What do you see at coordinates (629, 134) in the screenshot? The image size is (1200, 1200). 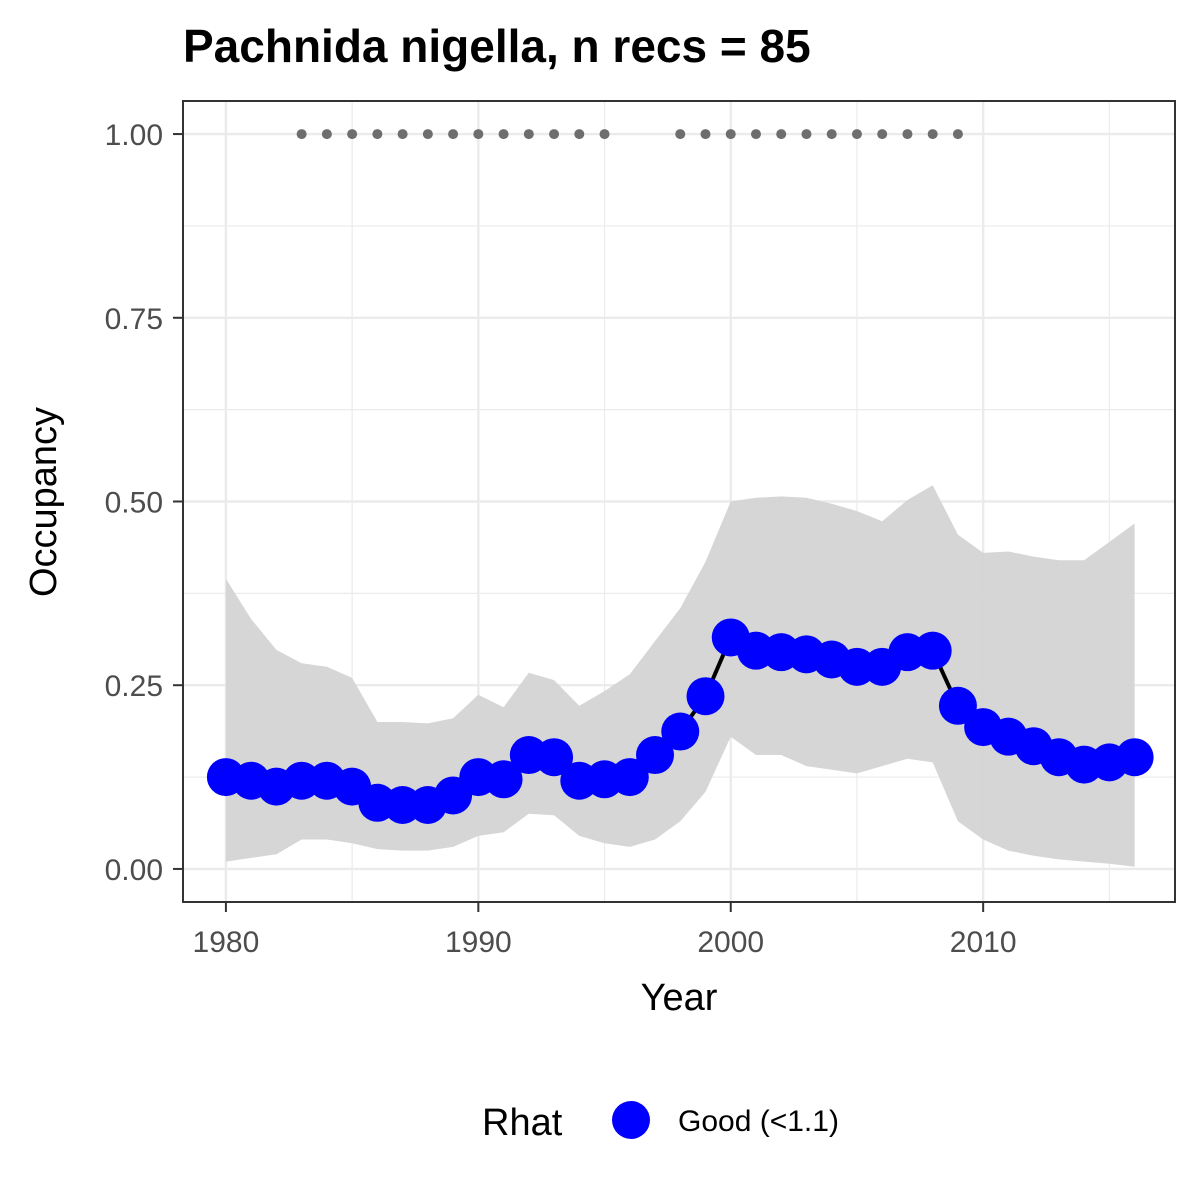 I see `record-dots` at bounding box center [629, 134].